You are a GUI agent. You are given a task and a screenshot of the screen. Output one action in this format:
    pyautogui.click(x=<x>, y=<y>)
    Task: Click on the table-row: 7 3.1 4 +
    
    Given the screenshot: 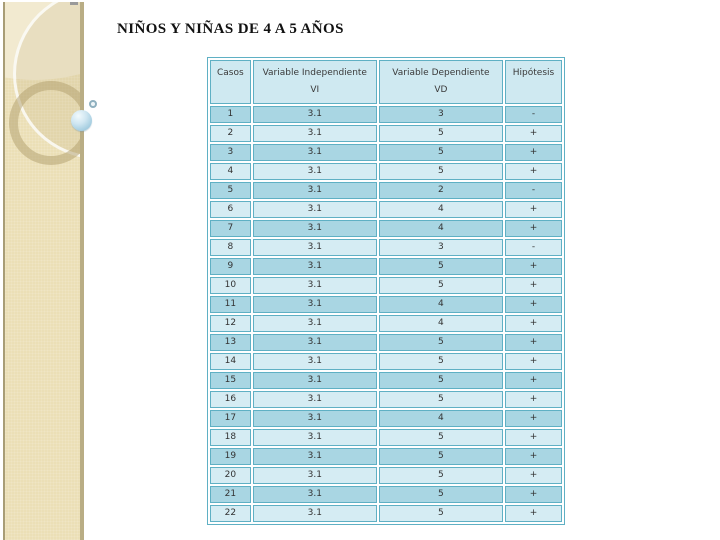 What is the action you would take?
    pyautogui.click(x=386, y=228)
    